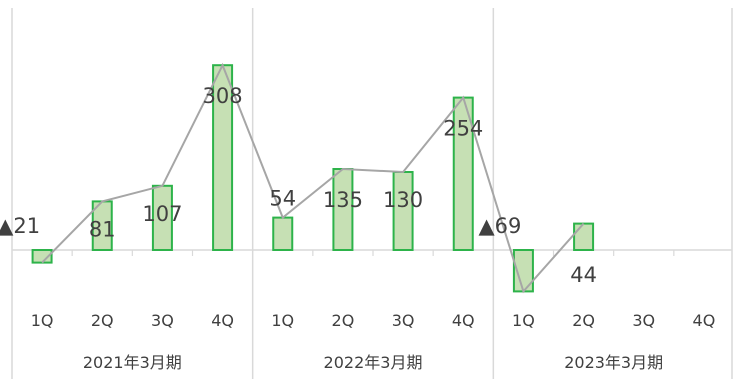 This screenshot has width=737, height=384. Describe the element at coordinates (282, 199) in the screenshot. I see `data-label: 54` at that location.